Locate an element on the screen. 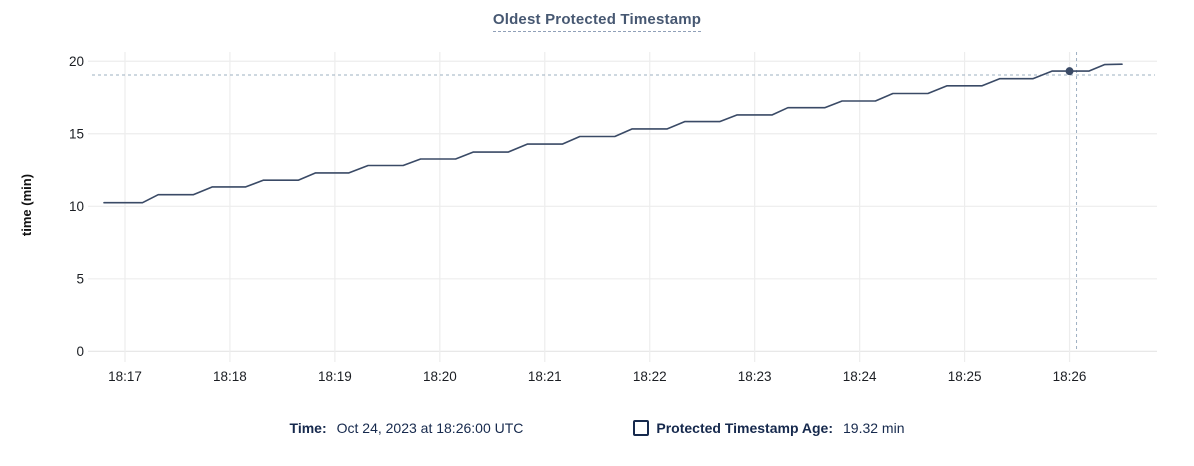 The height and width of the screenshot is (466, 1194). legend-time-group: Time: Oct 24, 2023 at 18:26:00 UTC is located at coordinates (407, 428).